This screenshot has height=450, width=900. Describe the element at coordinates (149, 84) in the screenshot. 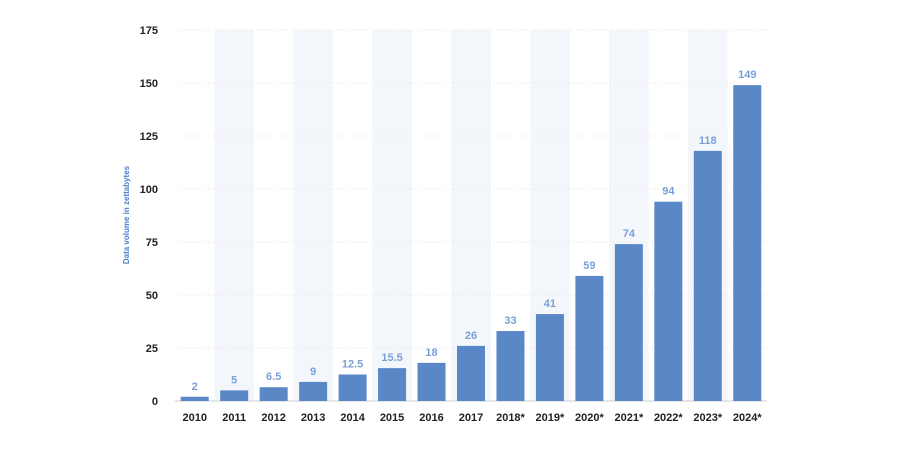

I see `y-tick-label: 150` at that location.